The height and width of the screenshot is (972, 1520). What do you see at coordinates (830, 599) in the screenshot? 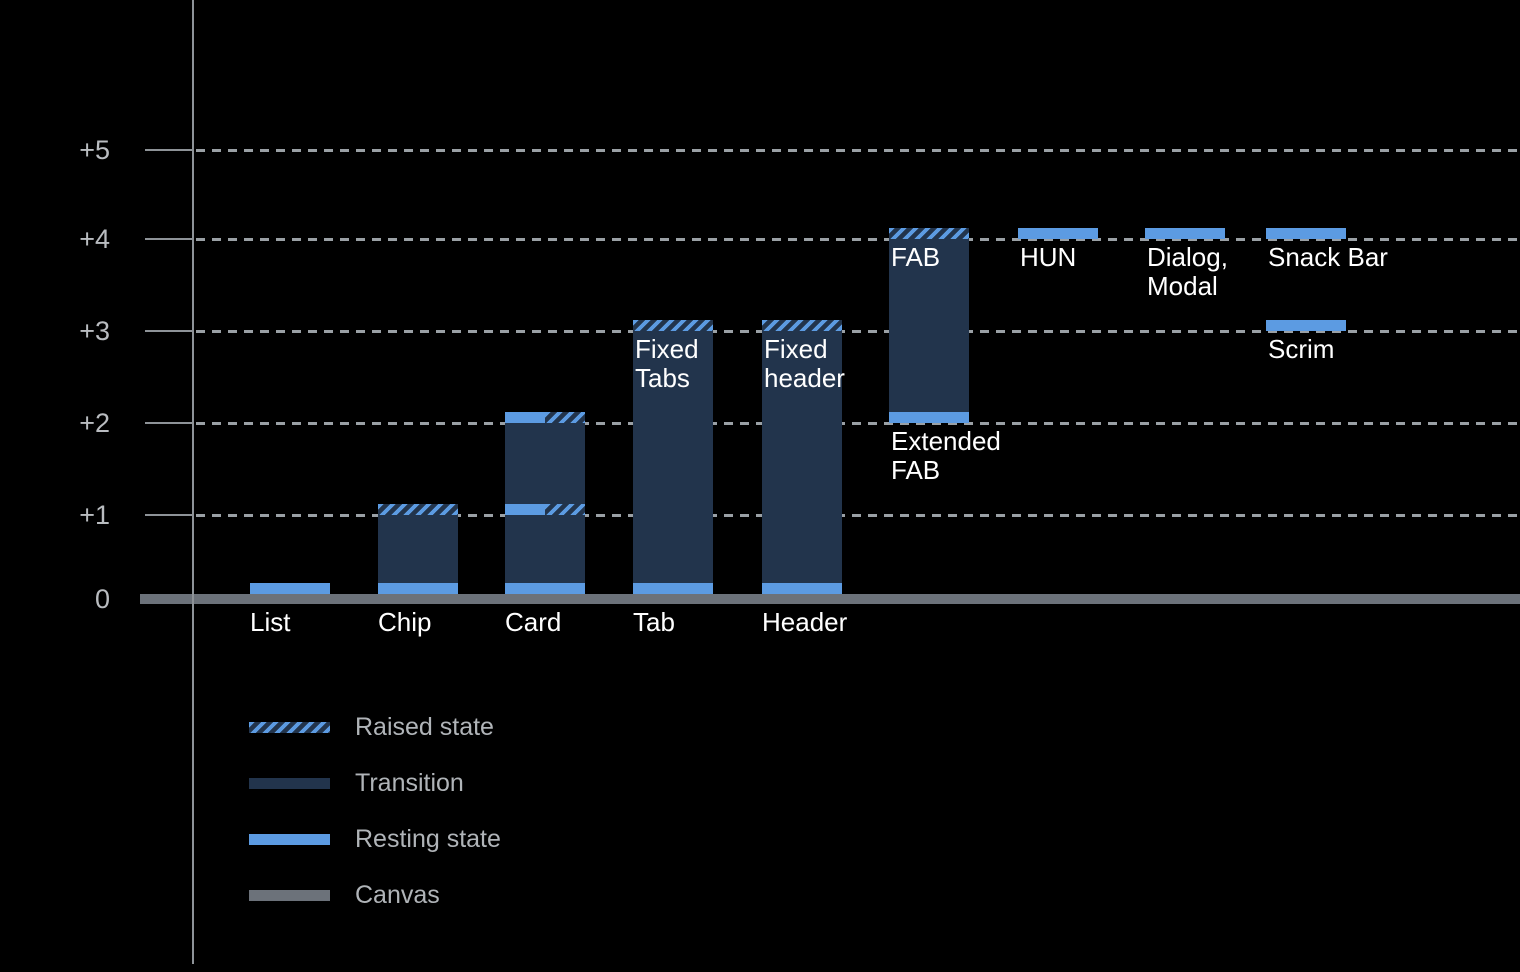
I see `canvas-baseline` at bounding box center [830, 599].